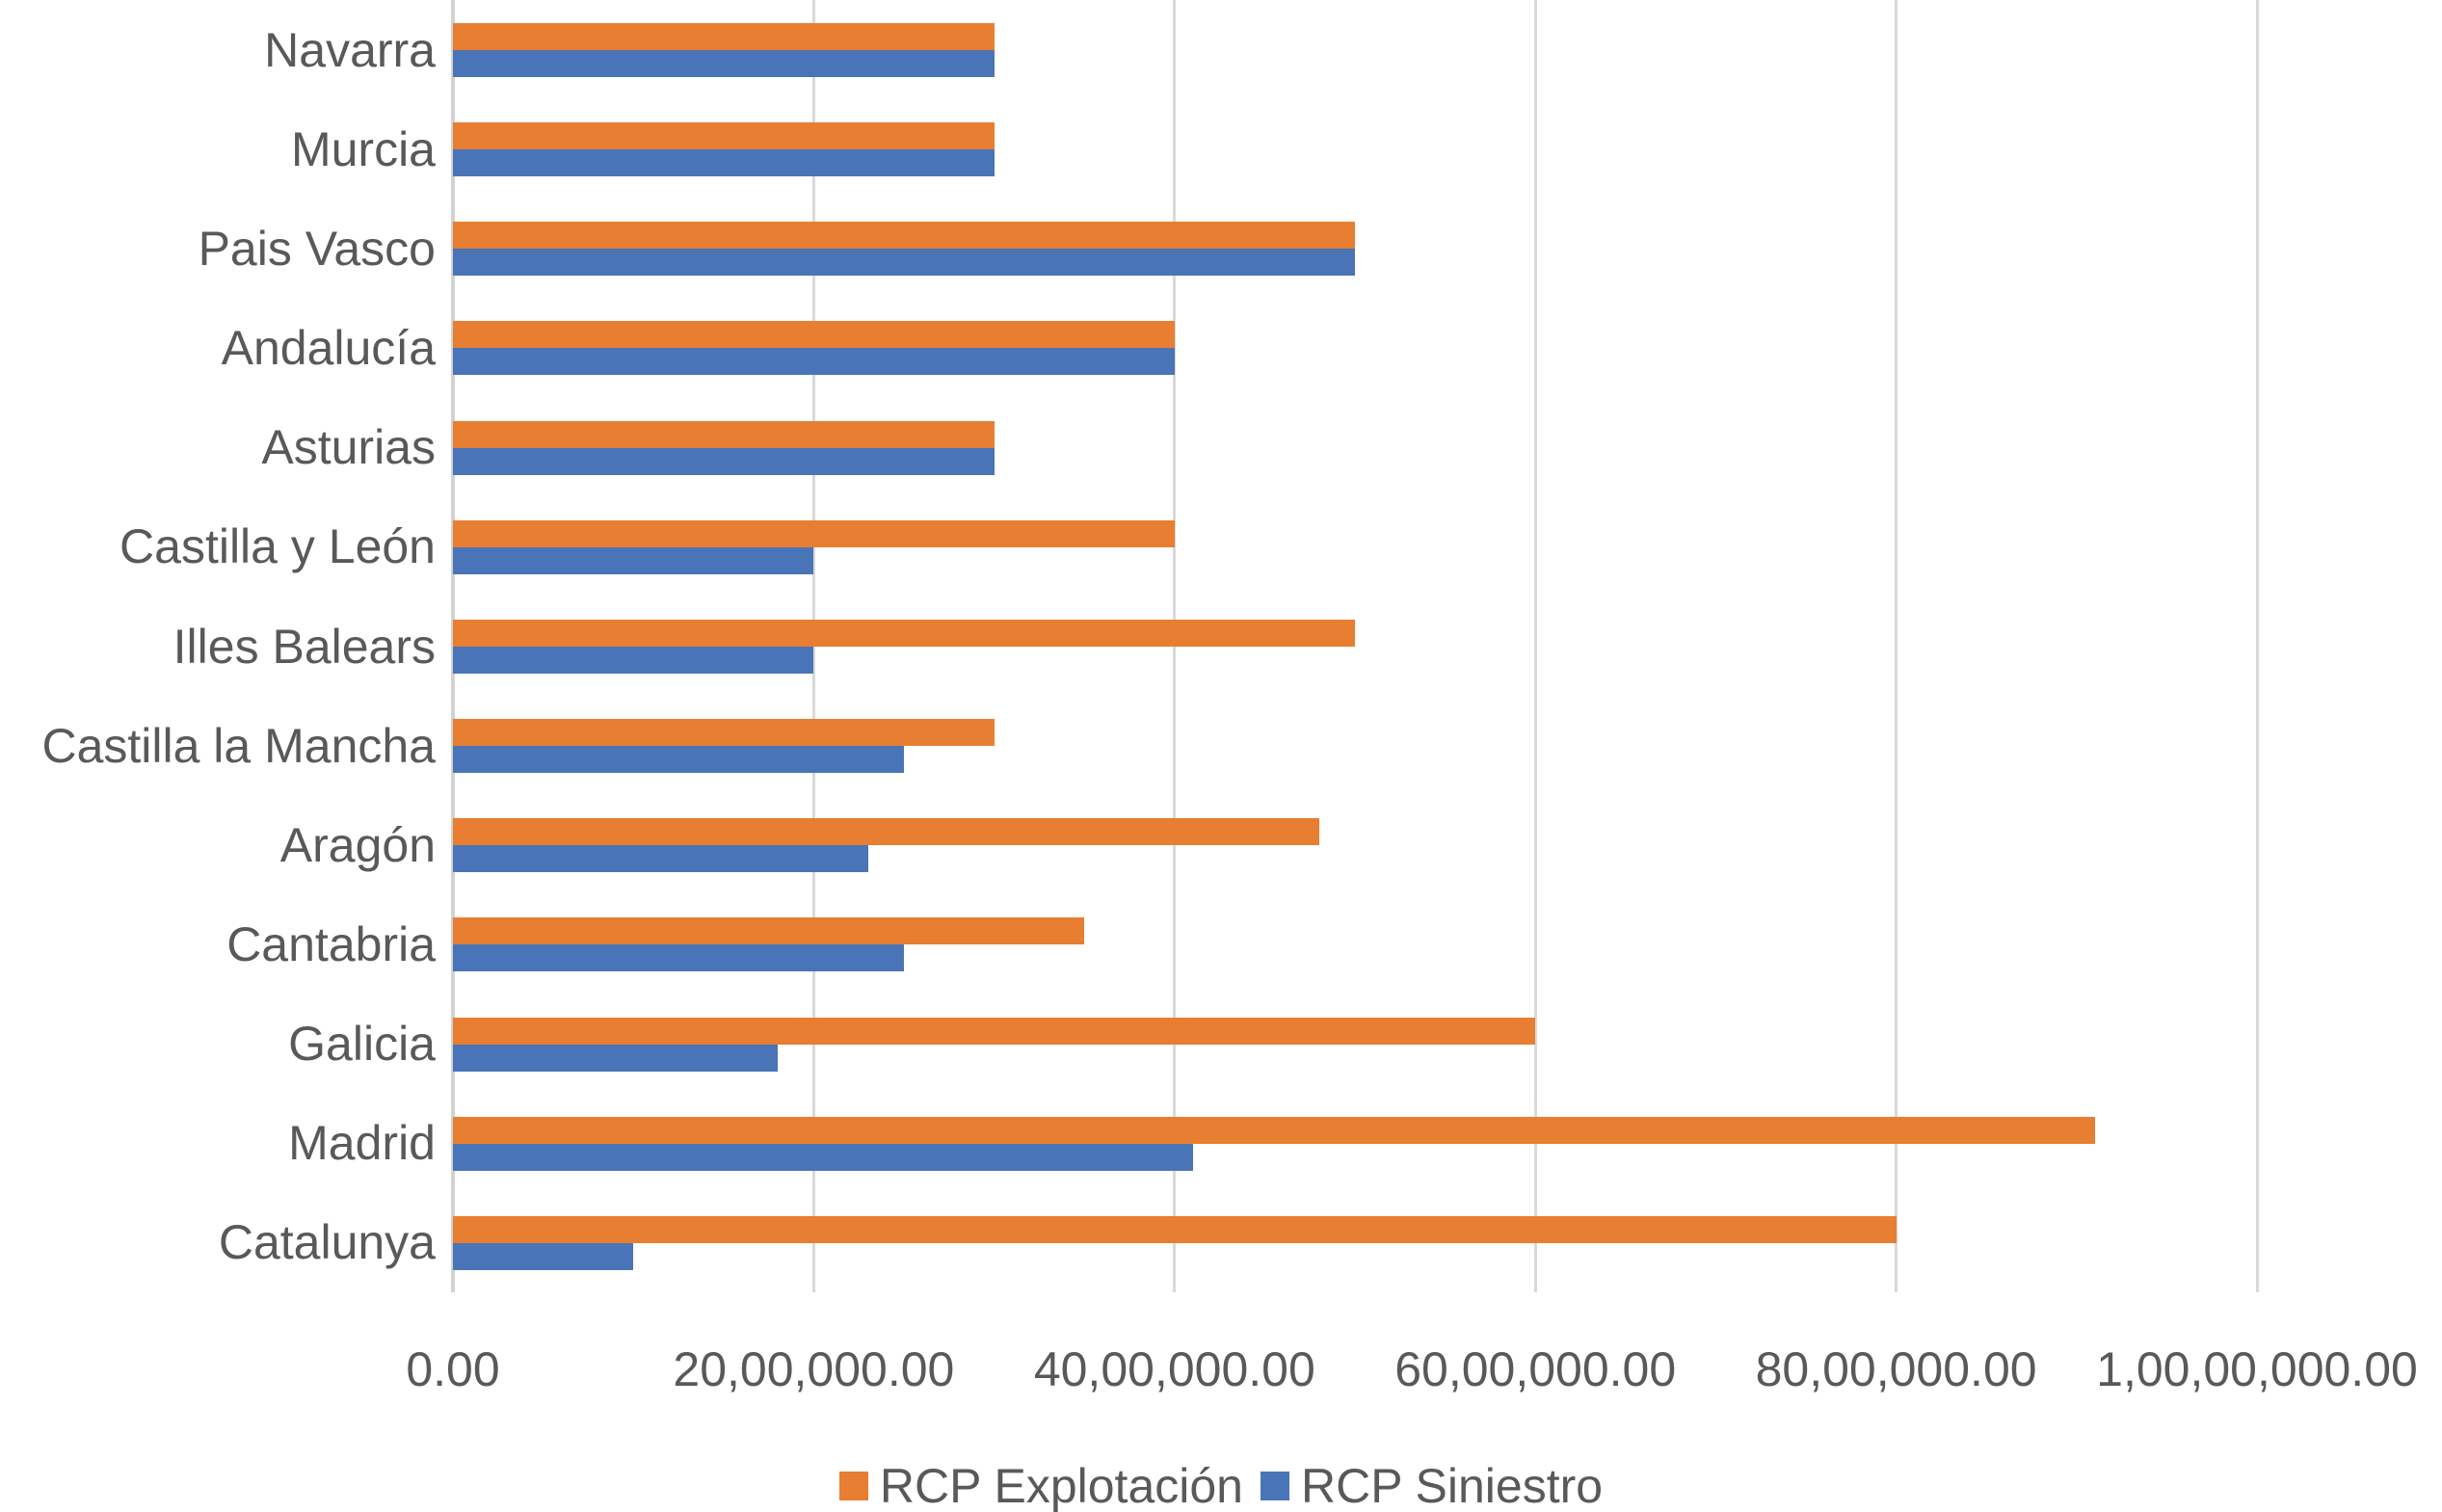 The image size is (2442, 1512). Describe the element at coordinates (362, 1044) in the screenshot. I see `category-label: Galicia` at that location.